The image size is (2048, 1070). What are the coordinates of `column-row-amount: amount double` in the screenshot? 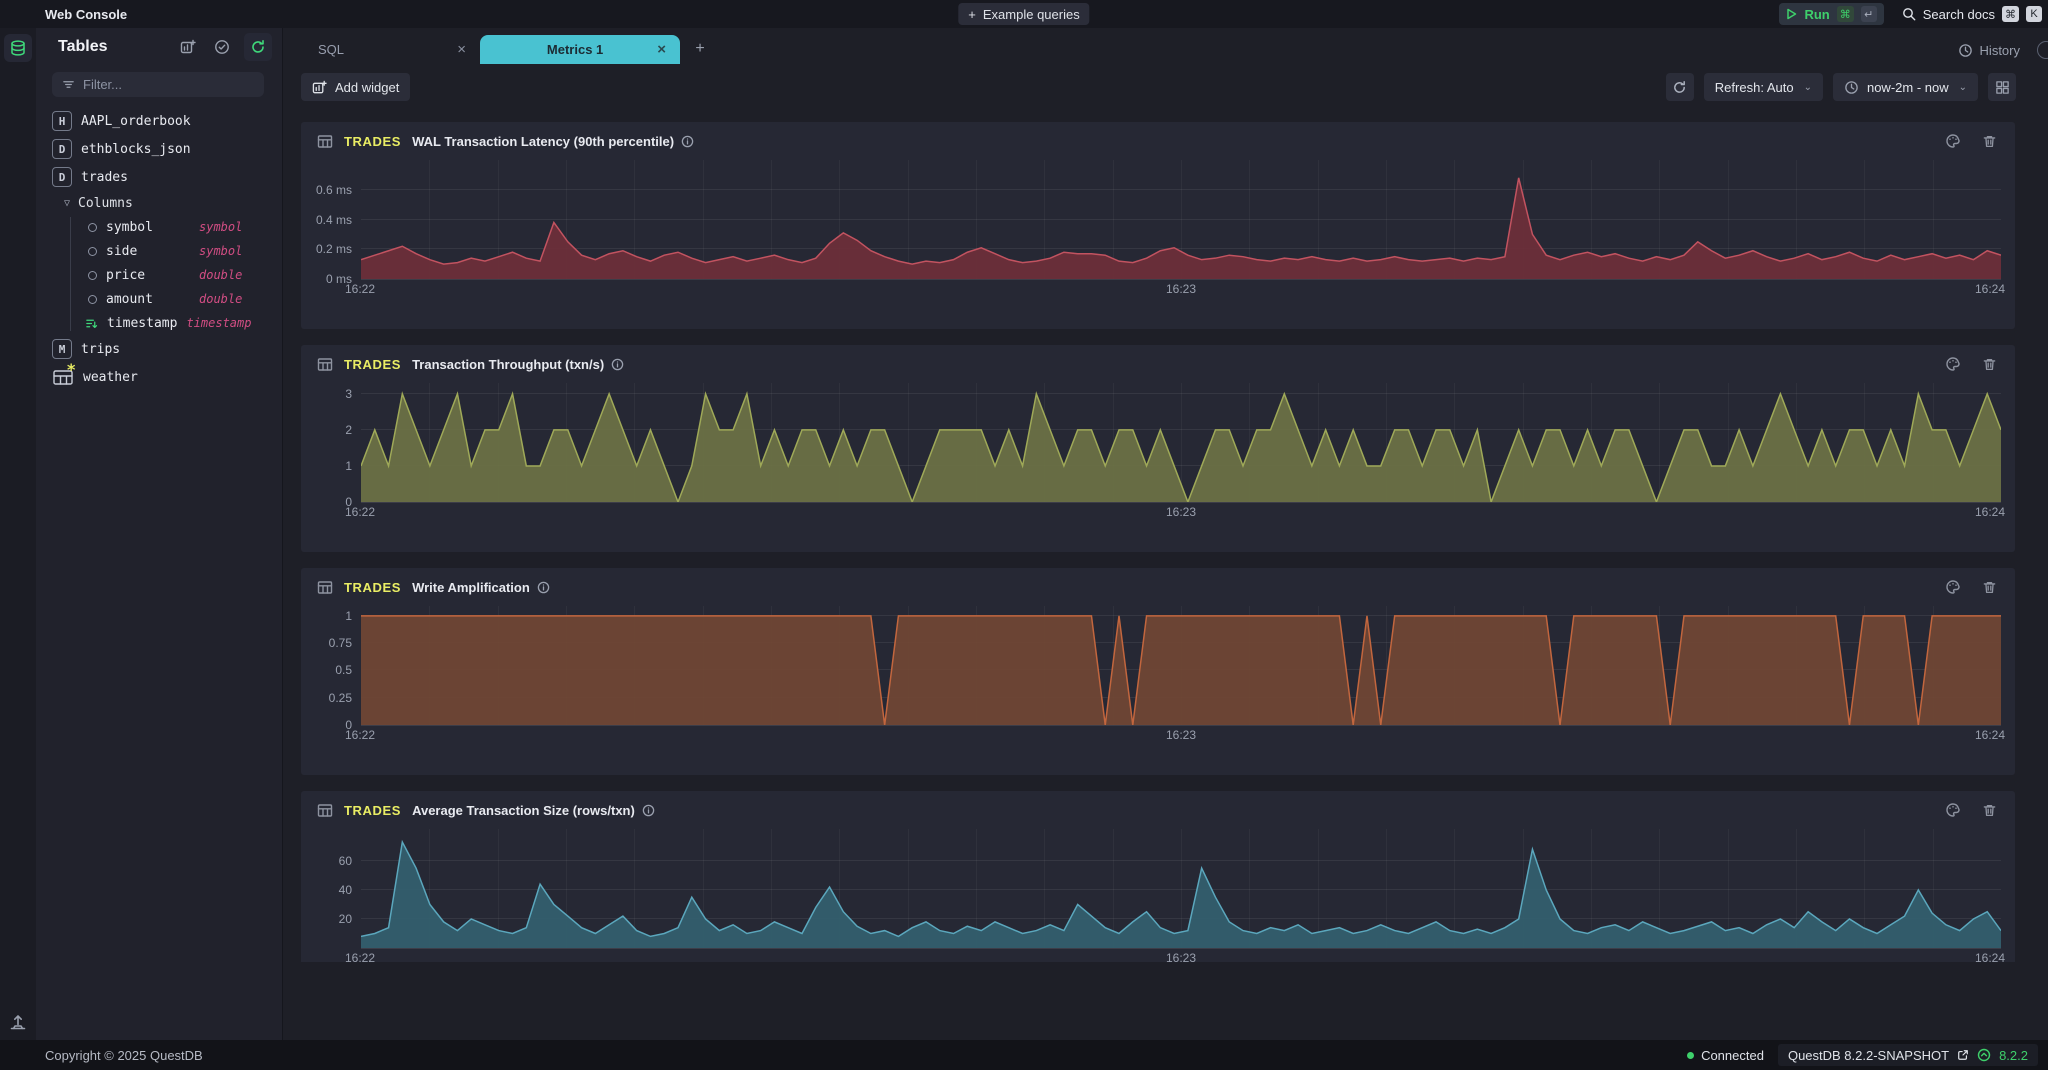 It's located at (159, 299).